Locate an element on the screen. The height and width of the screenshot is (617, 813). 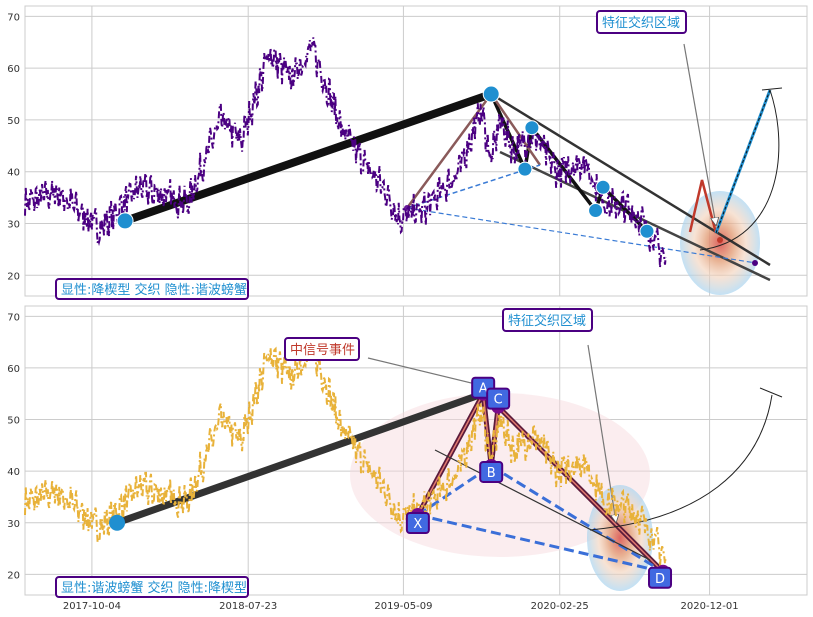
bottom-corner-label-box is located at coordinates (152, 587).